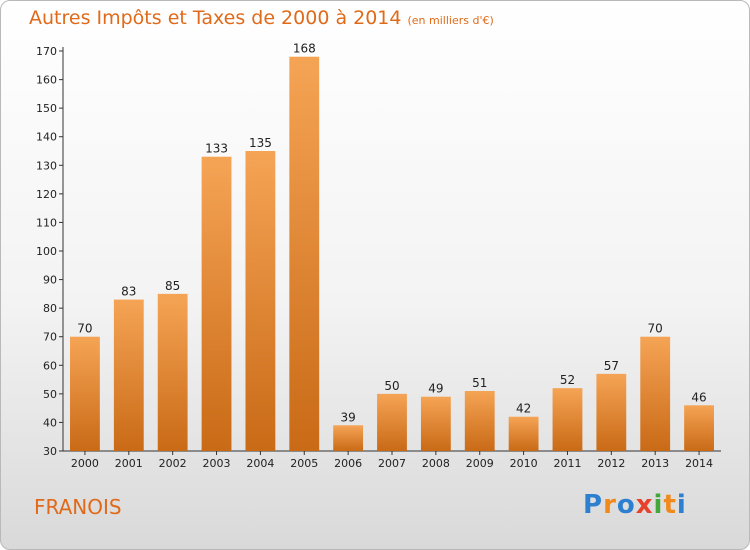 The width and height of the screenshot is (750, 550). What do you see at coordinates (567, 463) in the screenshot?
I see `x-tick-label: 2011` at bounding box center [567, 463].